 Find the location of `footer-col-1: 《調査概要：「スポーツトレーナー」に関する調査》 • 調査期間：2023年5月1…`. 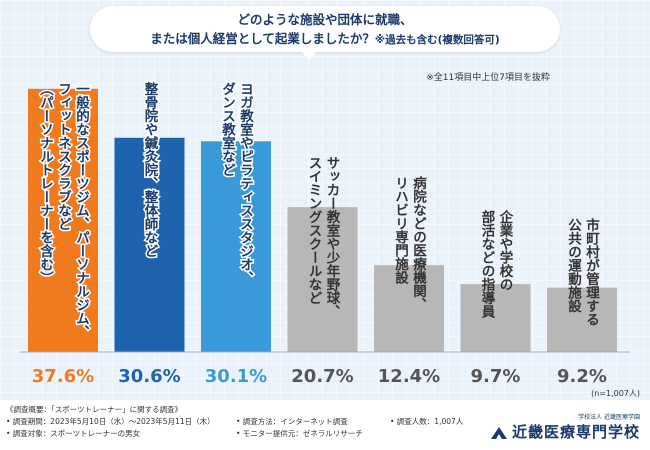

footer-col-1: 《調査概要：「スポーツトレーナー」に関する調査》 • 調査期間：2023年5月1… is located at coordinates (110, 422).